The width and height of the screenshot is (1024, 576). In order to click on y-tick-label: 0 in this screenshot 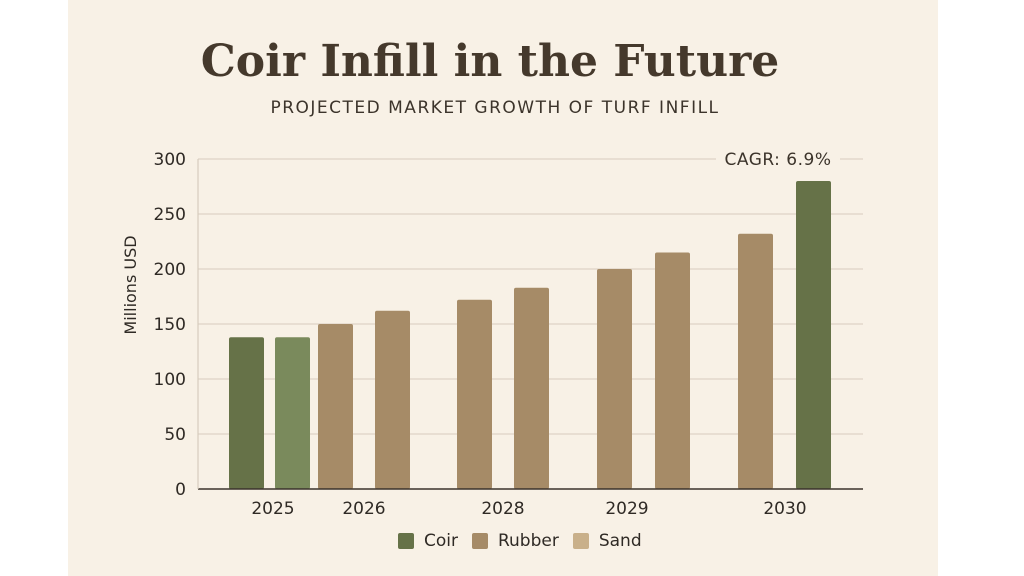, I will do `click(180, 490)`.